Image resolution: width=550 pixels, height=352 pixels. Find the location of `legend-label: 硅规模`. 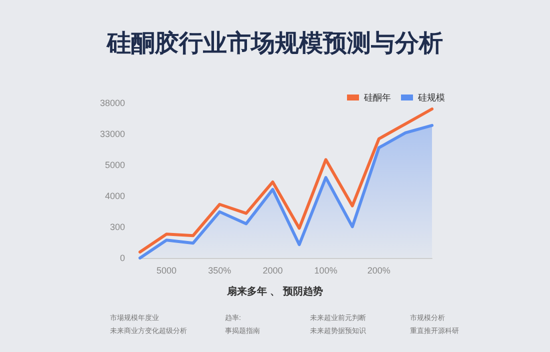

legend-label: 硅规模 is located at coordinates (431, 97).